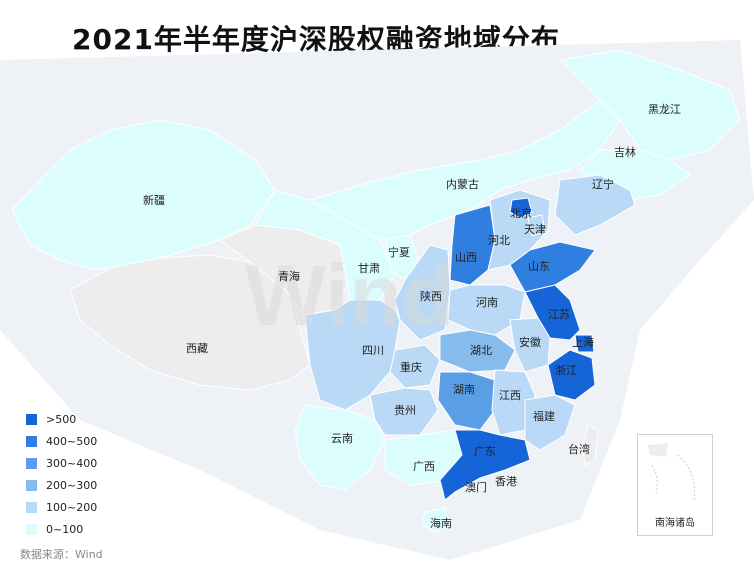 The image size is (754, 573). Describe the element at coordinates (197, 348) in the screenshot. I see `label-xizang: 西藏` at that location.